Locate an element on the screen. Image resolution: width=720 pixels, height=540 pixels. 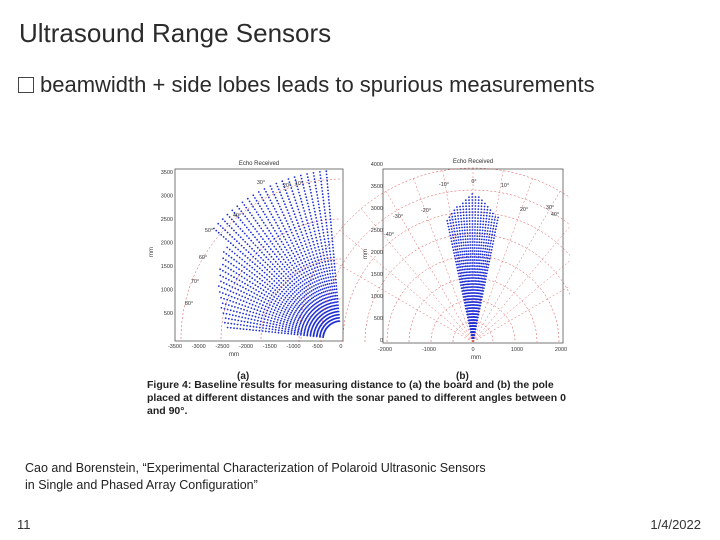
plot-b-angle-ray is located at coordinates (443, 260).